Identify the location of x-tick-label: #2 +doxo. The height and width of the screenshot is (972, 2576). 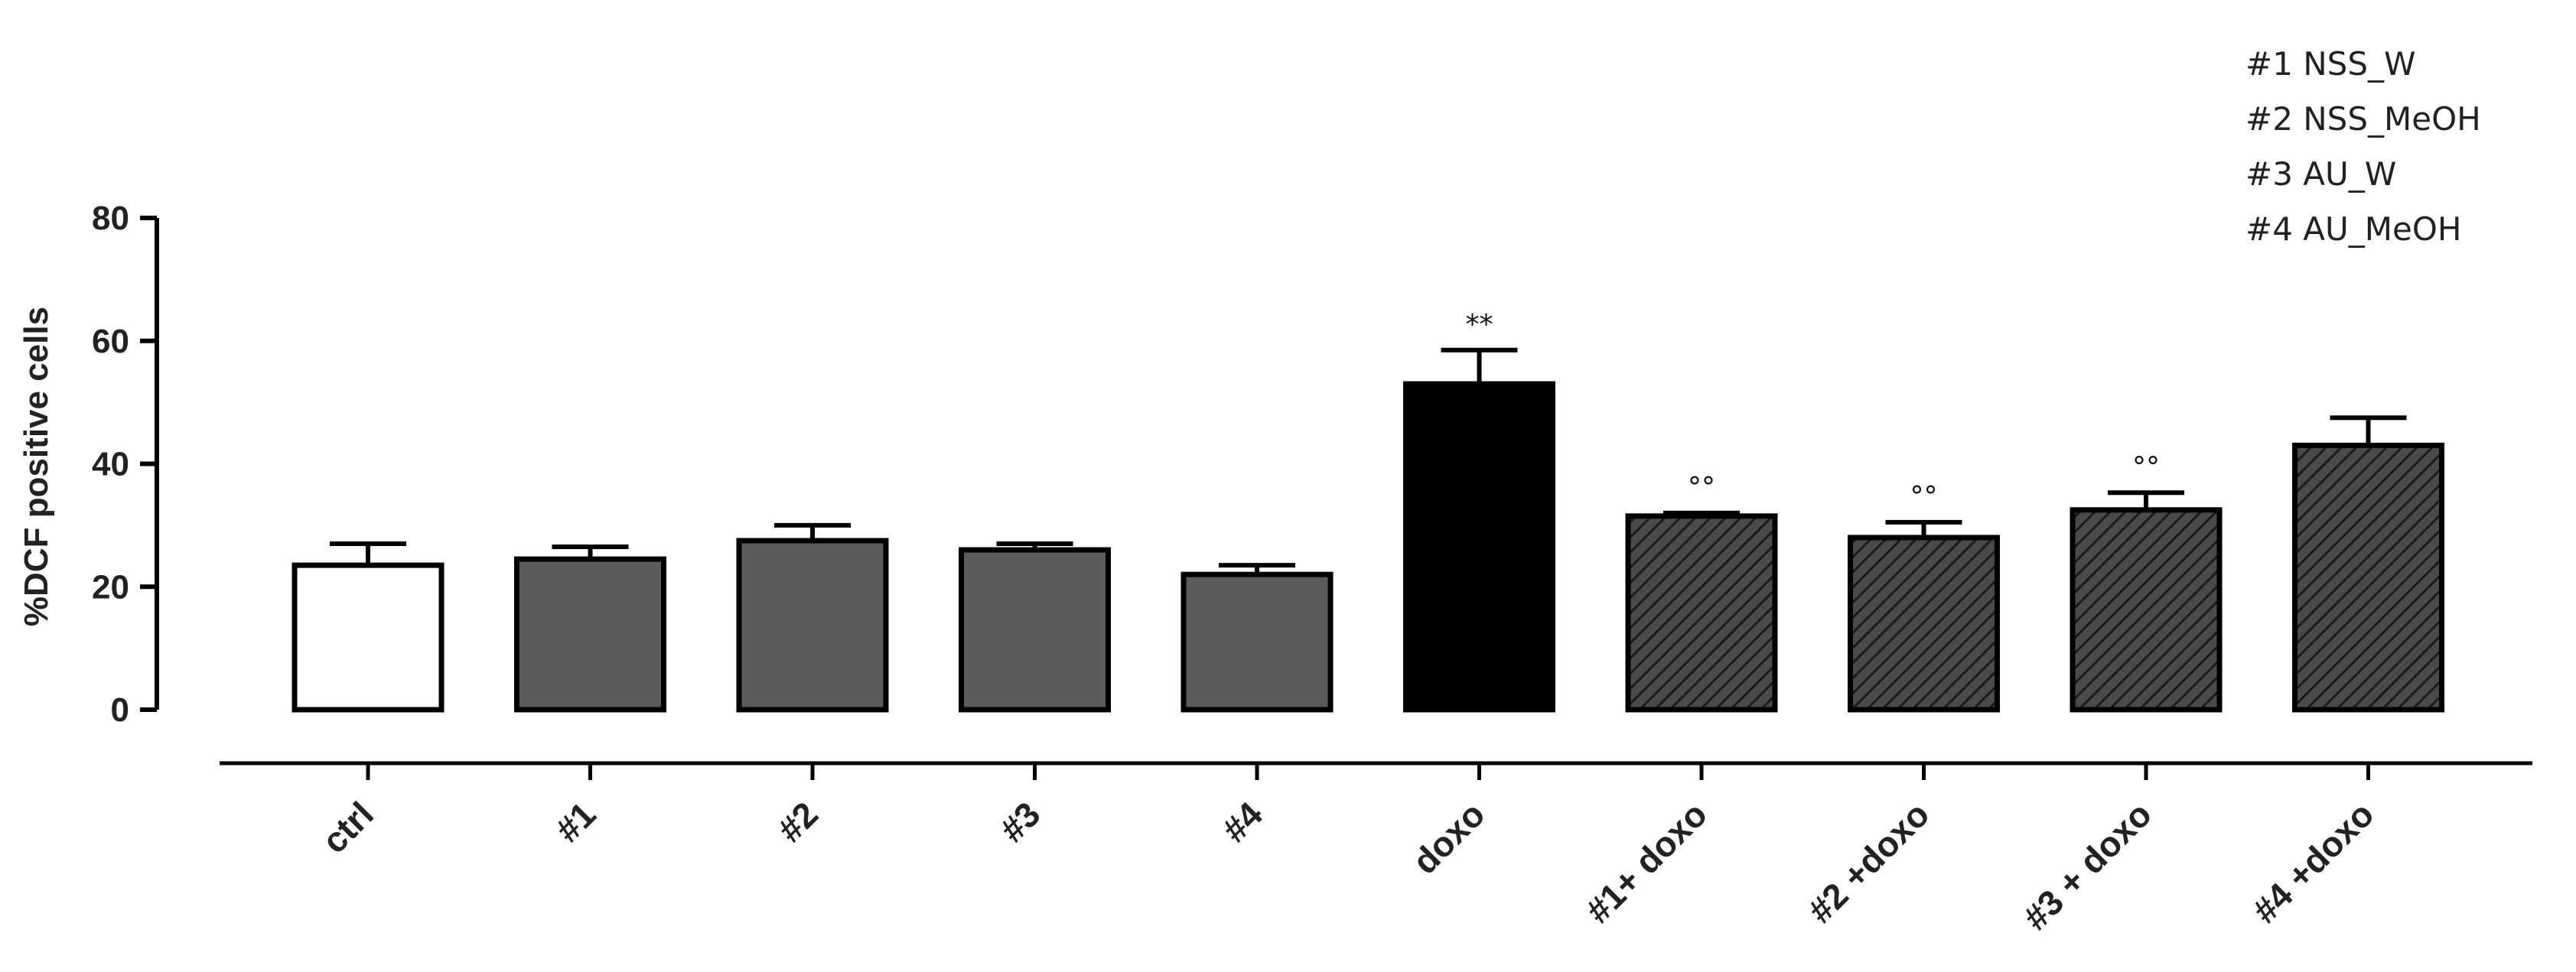
(1869, 862).